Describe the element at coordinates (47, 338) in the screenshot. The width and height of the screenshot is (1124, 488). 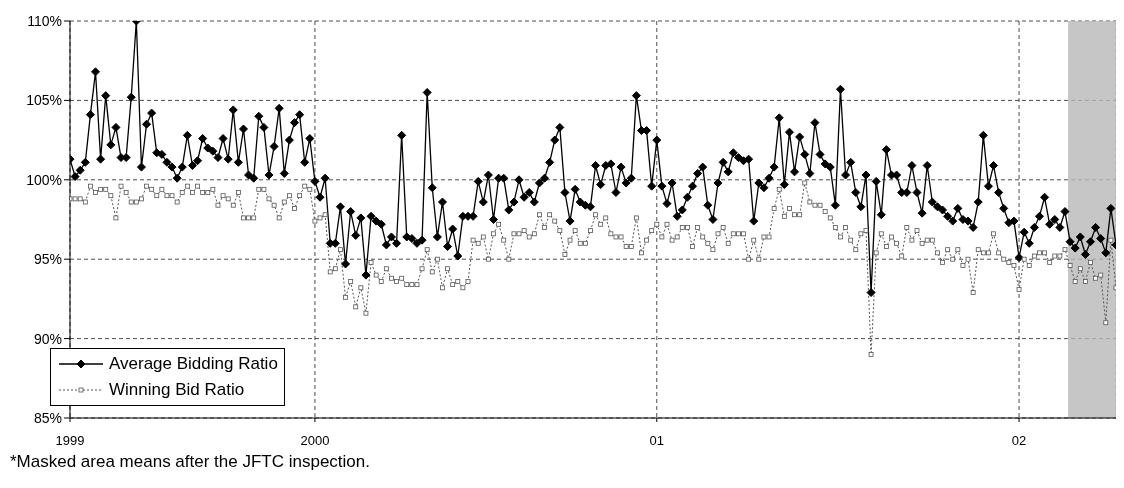
I see `y-tick-label: 90%` at that location.